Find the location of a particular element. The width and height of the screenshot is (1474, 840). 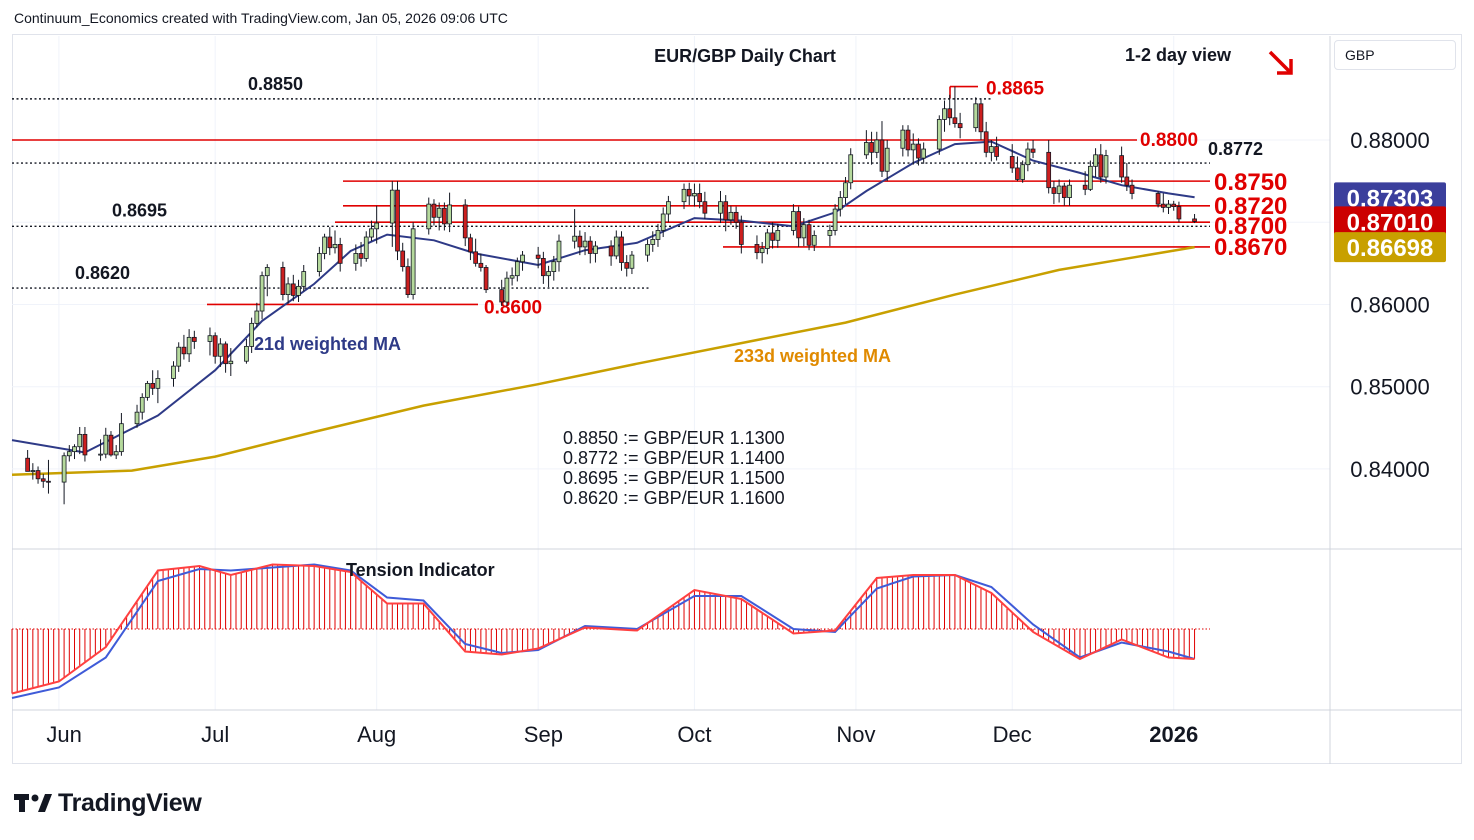

ma21-label: 21d weighted MA is located at coordinates (327, 344).